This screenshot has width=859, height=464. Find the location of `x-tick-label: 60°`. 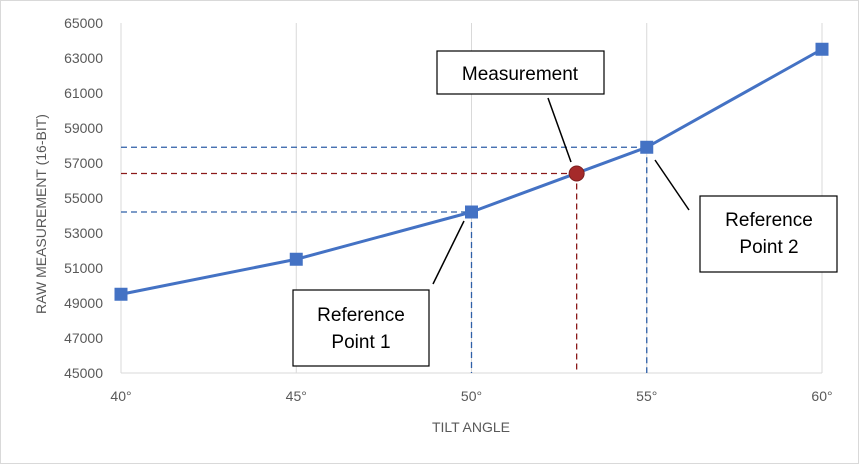

x-tick-label: 60° is located at coordinates (821, 396).